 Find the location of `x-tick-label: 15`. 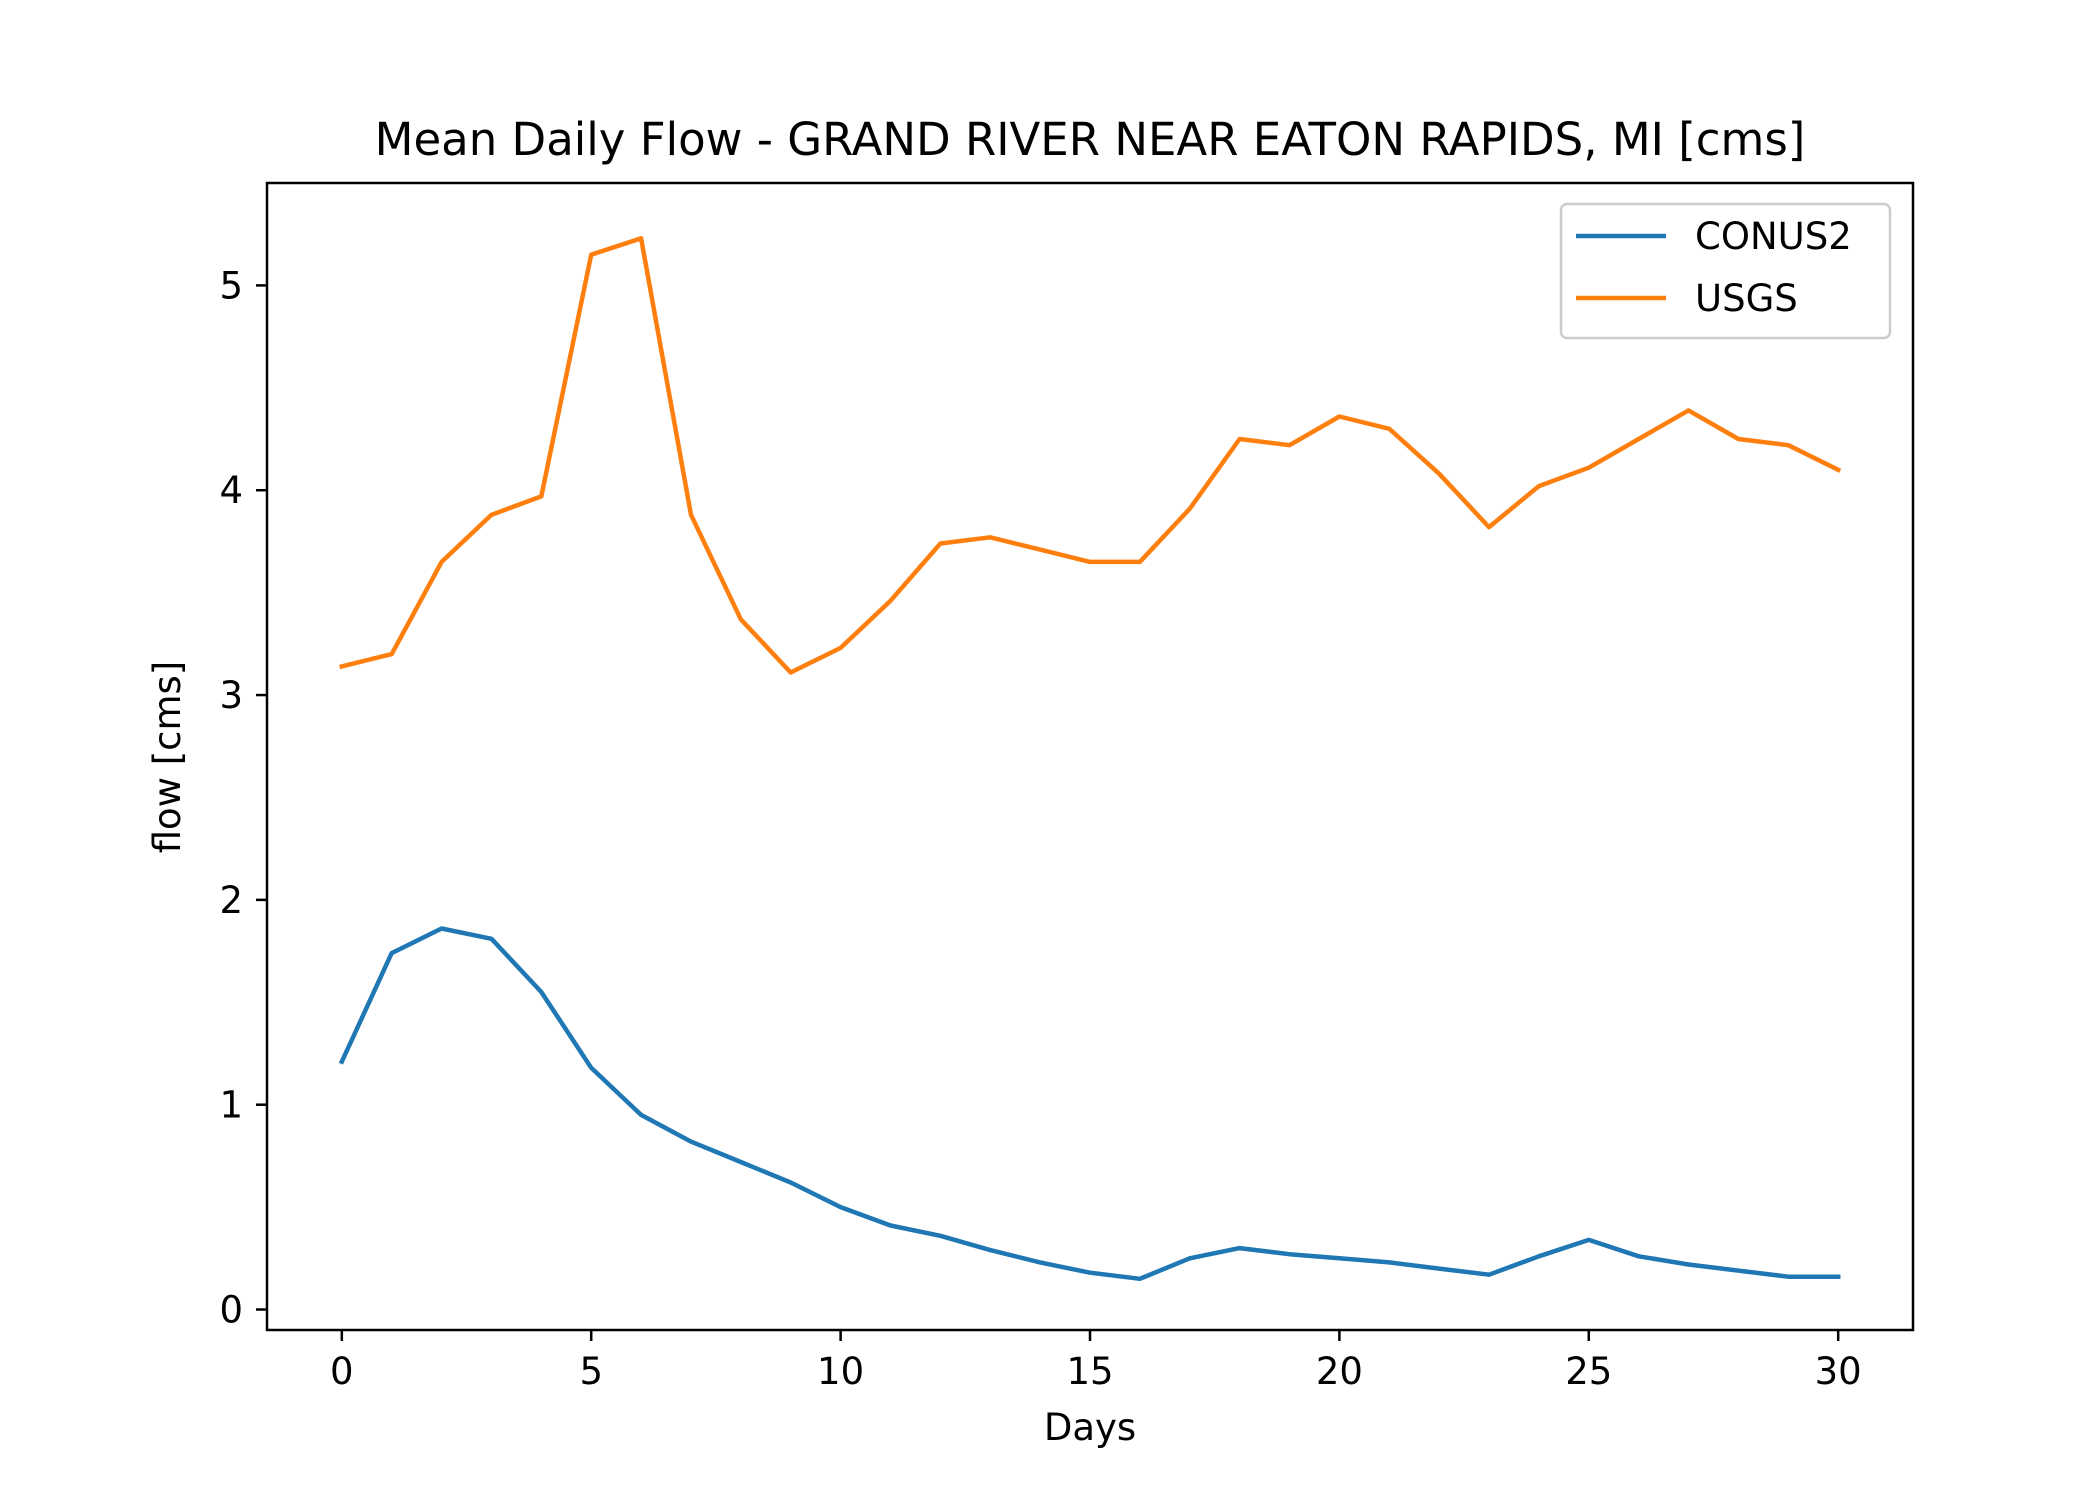

x-tick-label: 15 is located at coordinates (1089, 1371).